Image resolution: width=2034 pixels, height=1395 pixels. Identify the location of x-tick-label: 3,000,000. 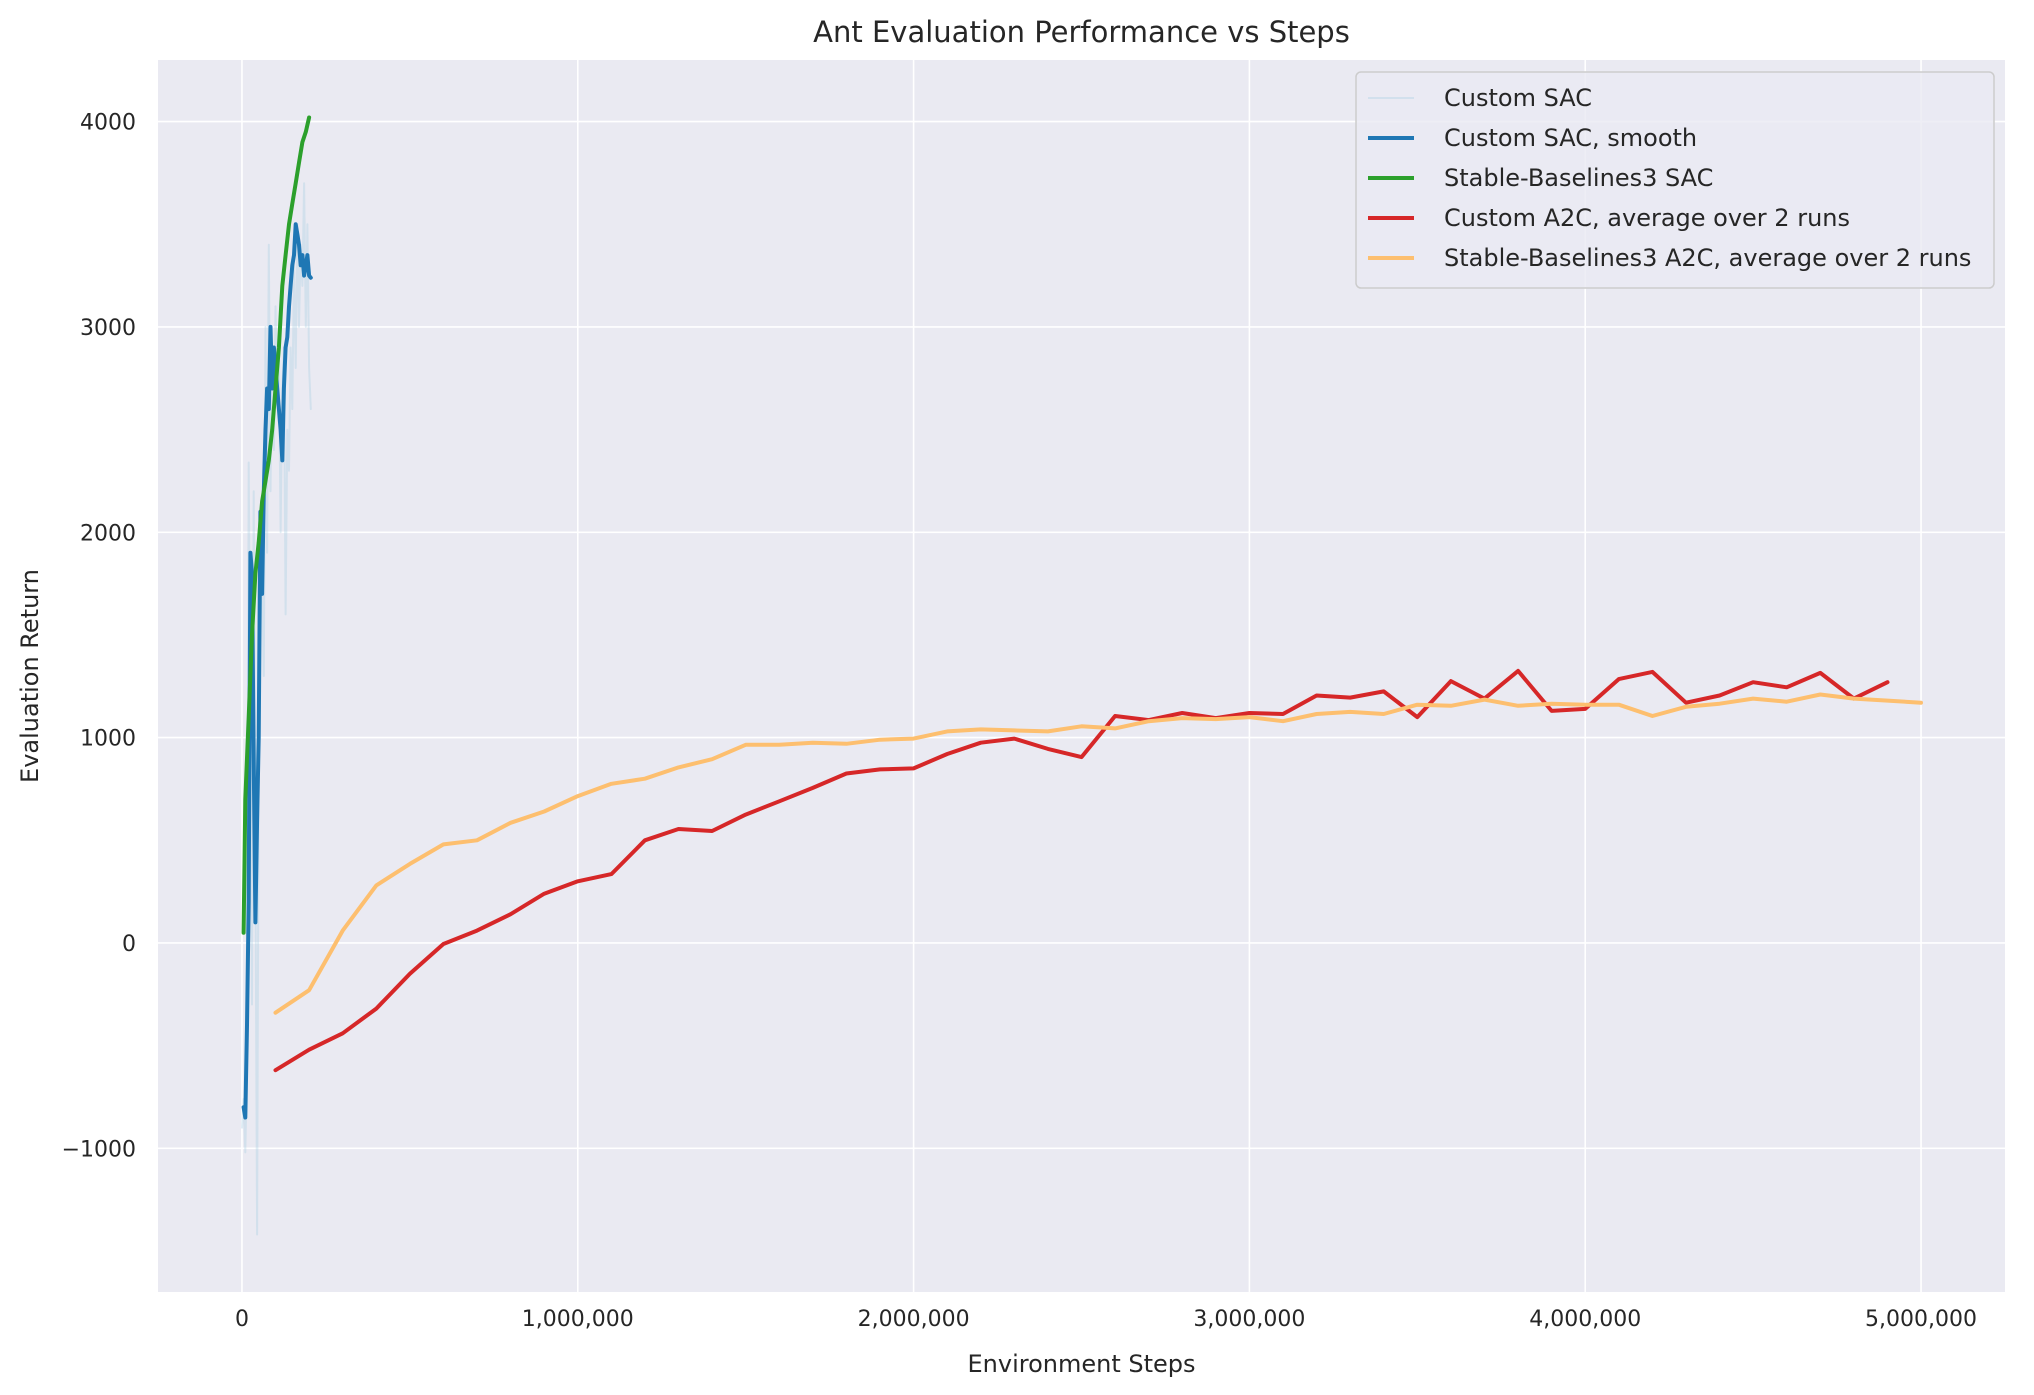
(1249, 1319).